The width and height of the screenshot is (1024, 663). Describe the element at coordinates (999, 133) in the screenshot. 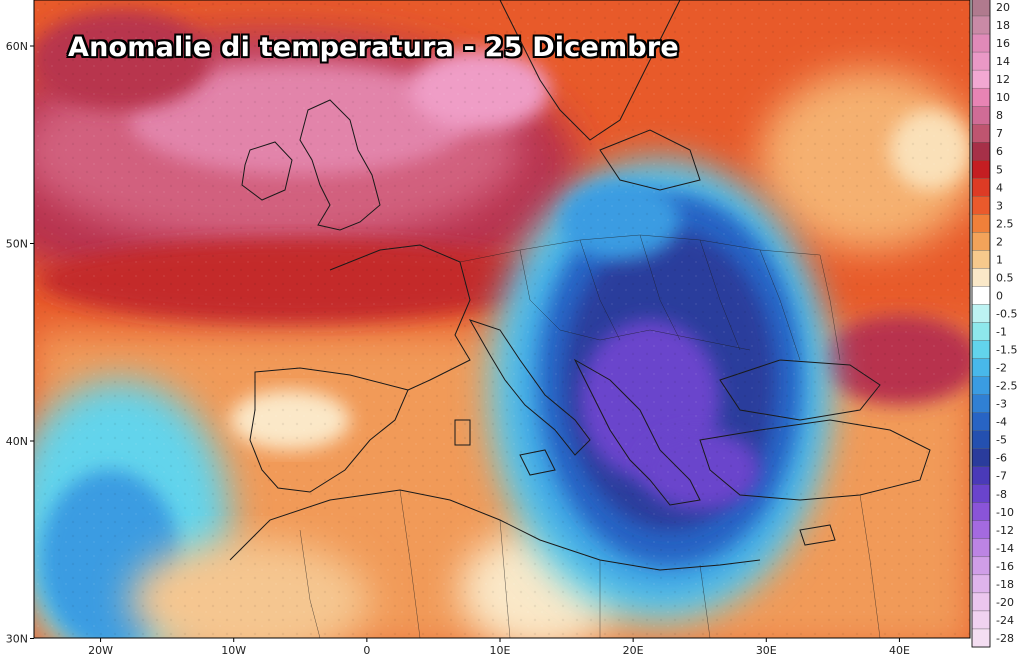

I see `legend-label: 7` at that location.